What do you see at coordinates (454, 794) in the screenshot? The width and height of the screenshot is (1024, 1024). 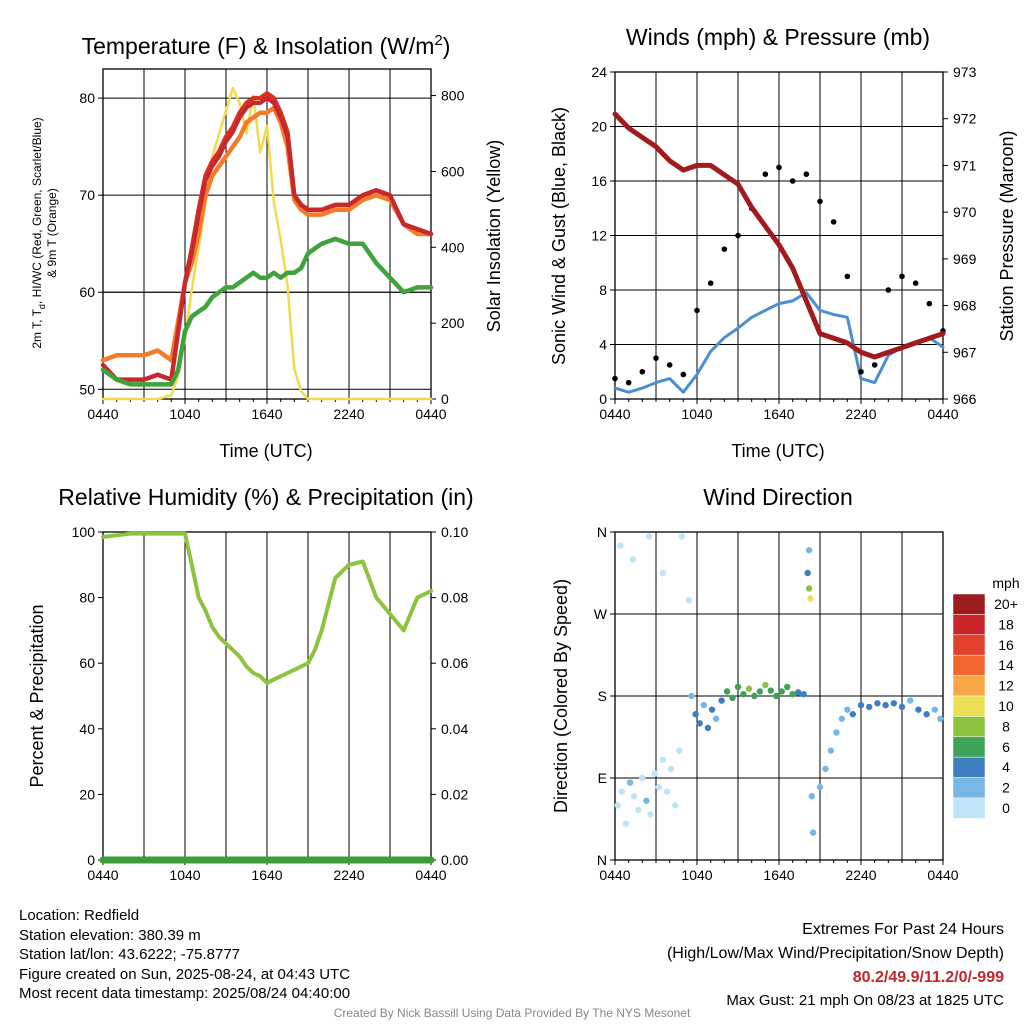 I see `y-right-tick-label: 0.02` at bounding box center [454, 794].